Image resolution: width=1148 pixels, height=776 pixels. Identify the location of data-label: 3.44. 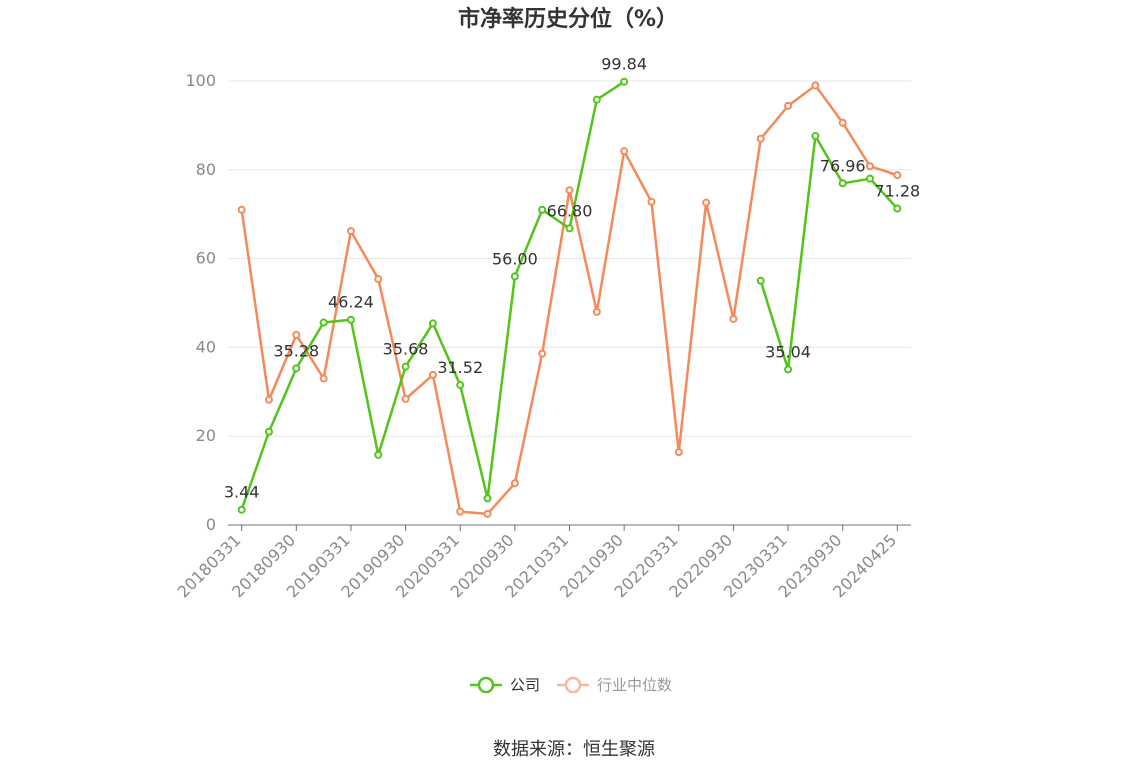
(242, 492).